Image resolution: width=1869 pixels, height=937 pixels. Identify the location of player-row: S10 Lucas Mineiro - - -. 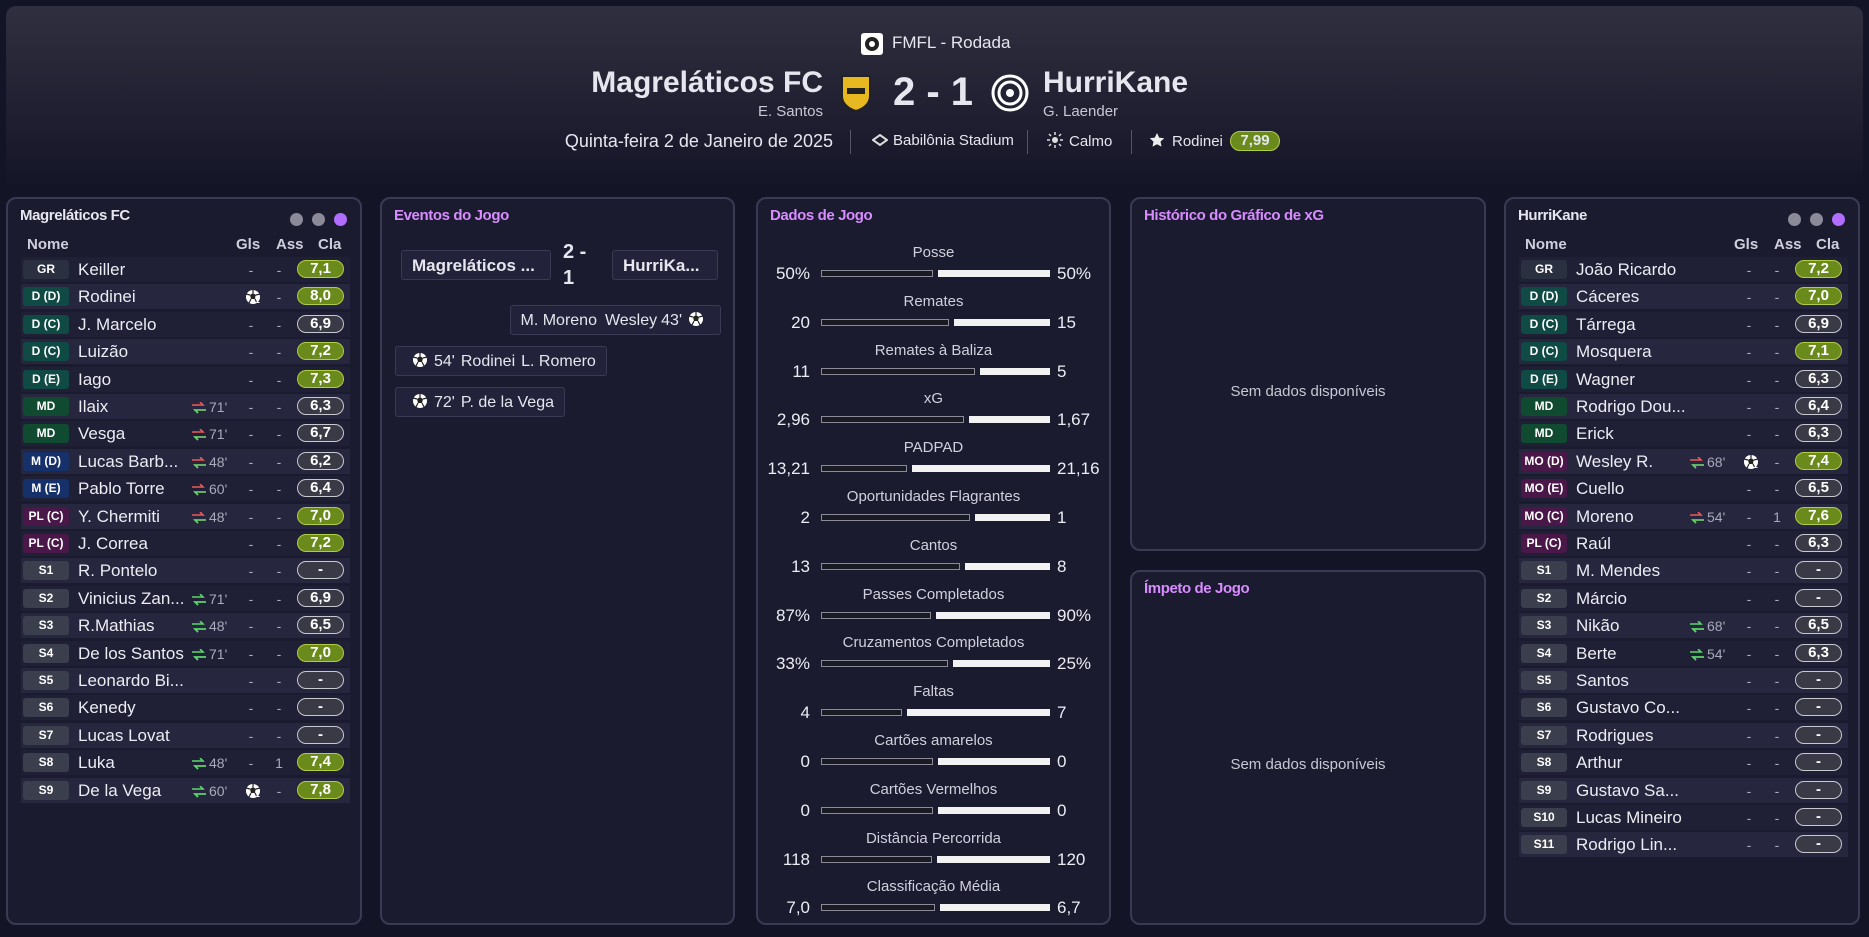
(1683, 817).